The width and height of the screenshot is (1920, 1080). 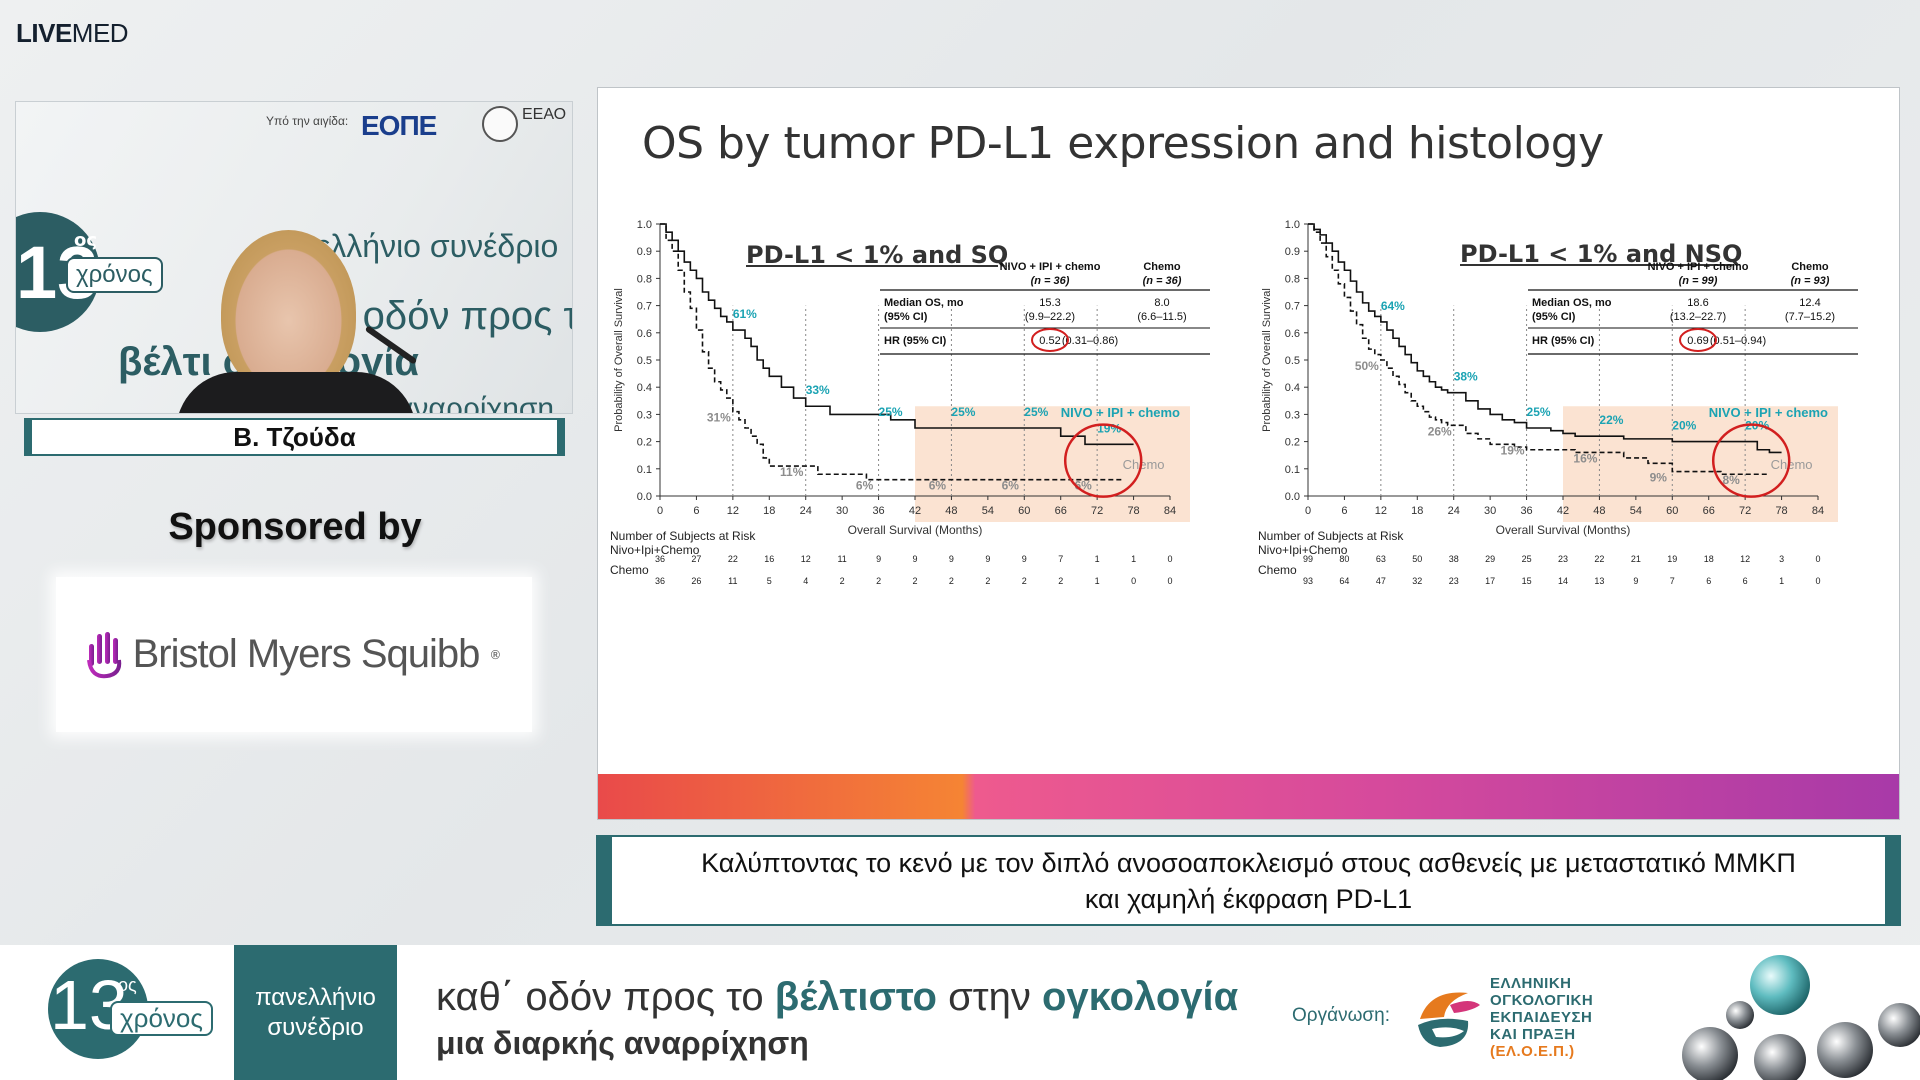 I want to click on footer-os: ος, so click(x=127, y=985).